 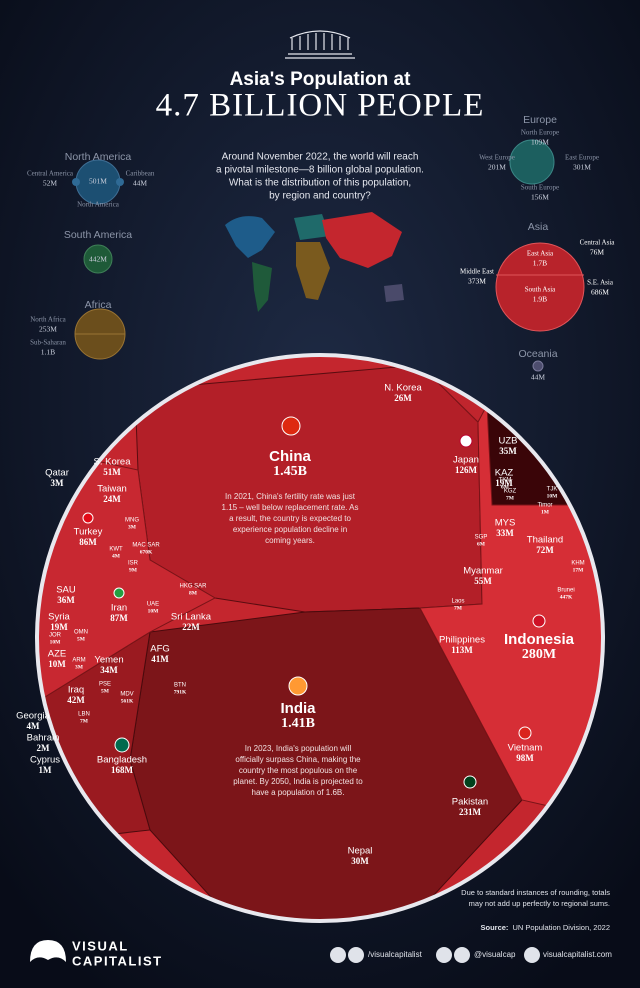 What do you see at coordinates (544, 506) in the screenshot?
I see `country-name: Timor` at bounding box center [544, 506].